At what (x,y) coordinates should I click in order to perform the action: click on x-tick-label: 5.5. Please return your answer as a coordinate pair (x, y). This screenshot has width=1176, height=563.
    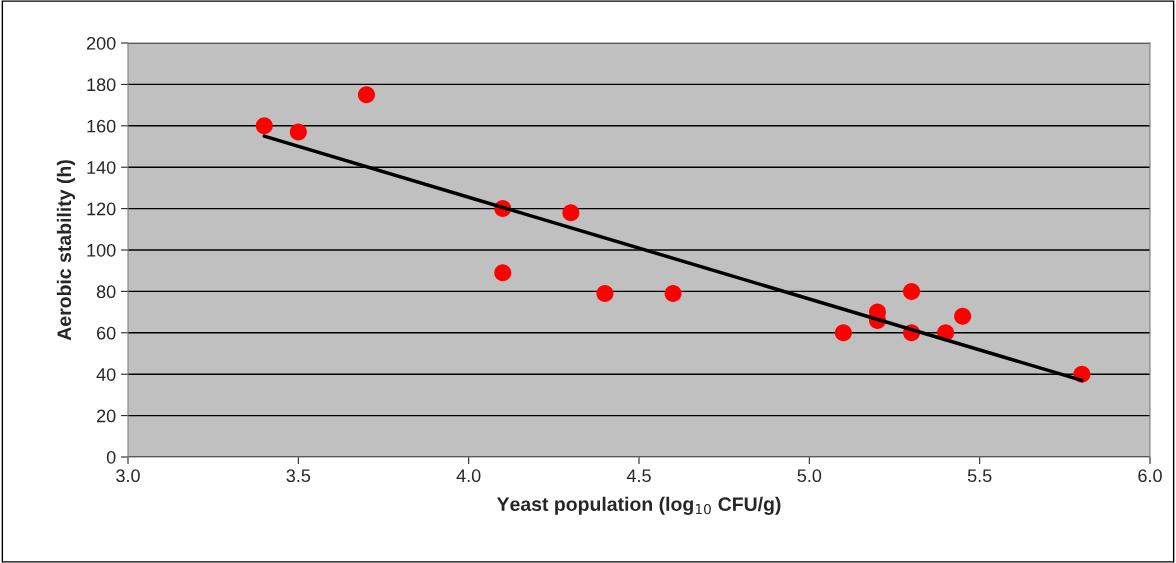
    Looking at the image, I should click on (979, 476).